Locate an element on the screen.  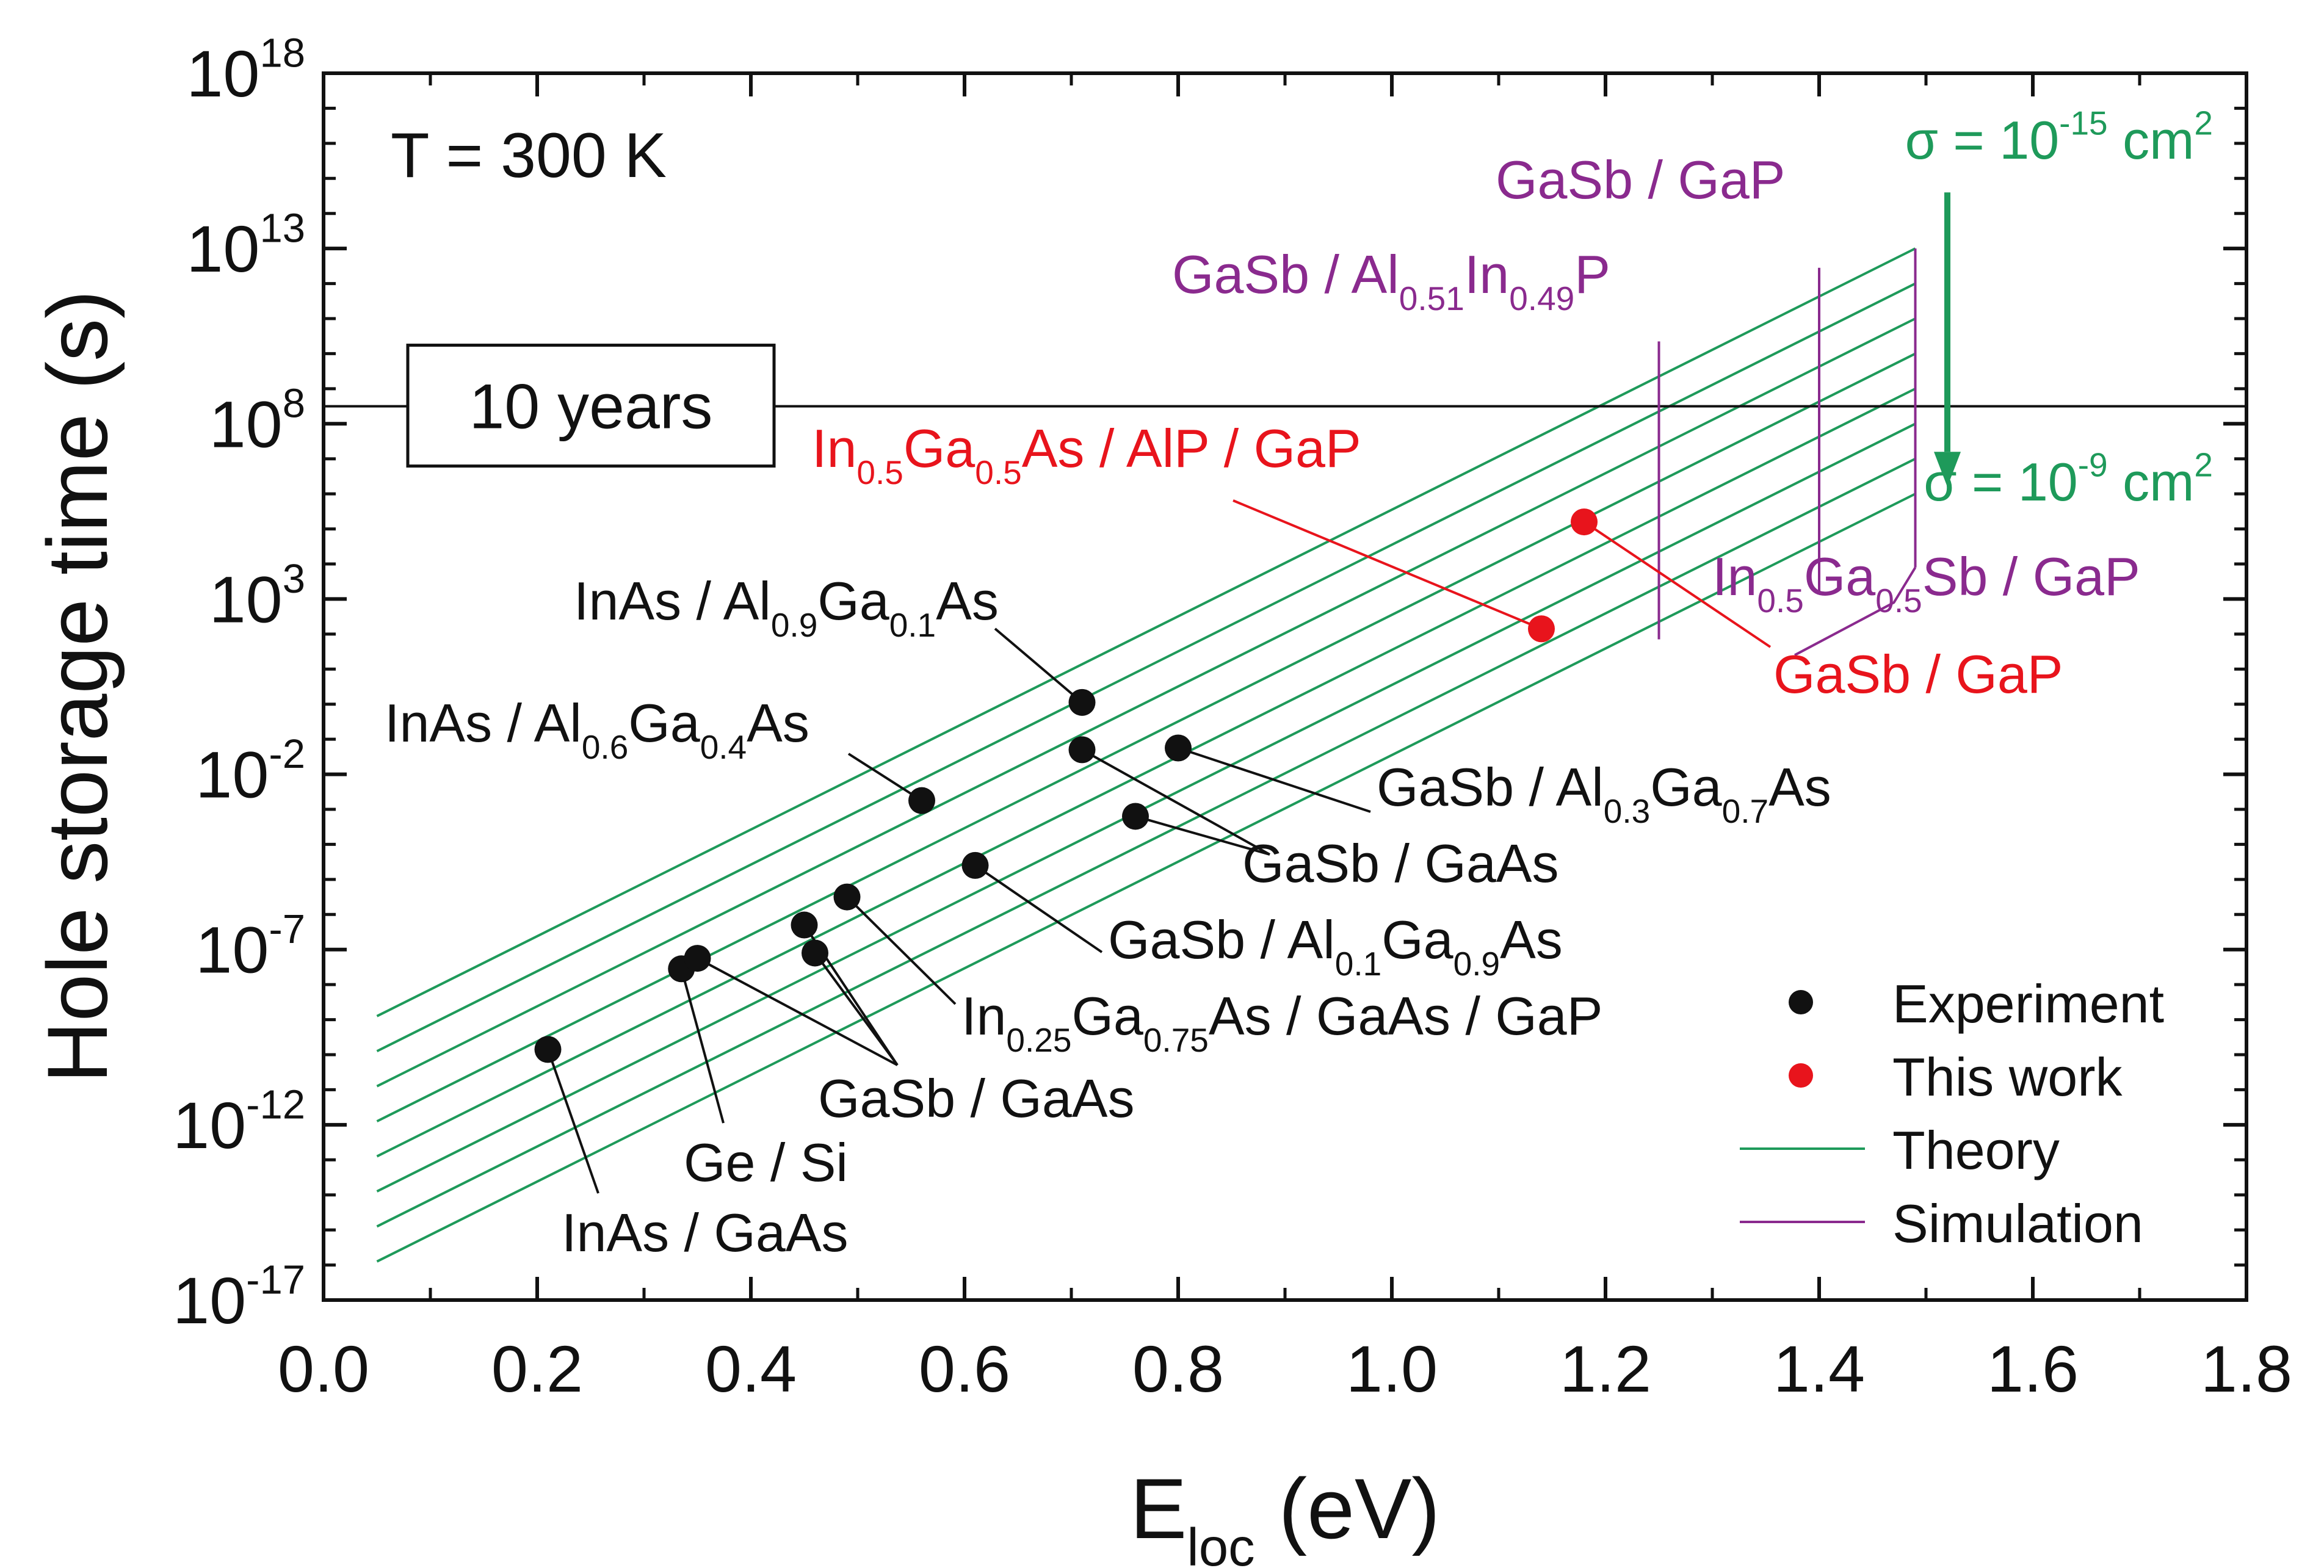
annotation-inas-al09: InAs / Al0.9Ga0.1As is located at coordinates (786, 608).